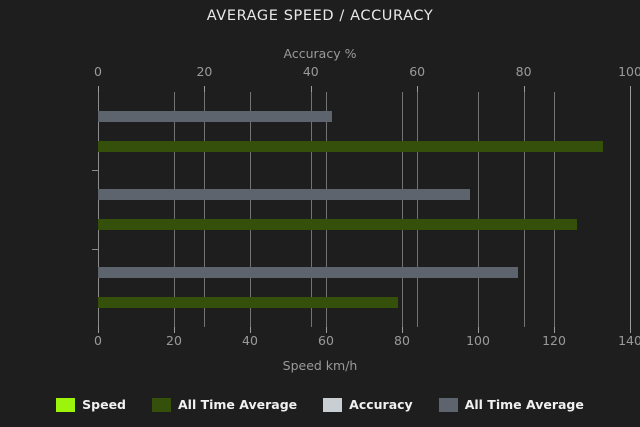 Image resolution: width=640 pixels, height=427 pixels. What do you see at coordinates (381, 404) in the screenshot?
I see `legend-label: Accuracy` at bounding box center [381, 404].